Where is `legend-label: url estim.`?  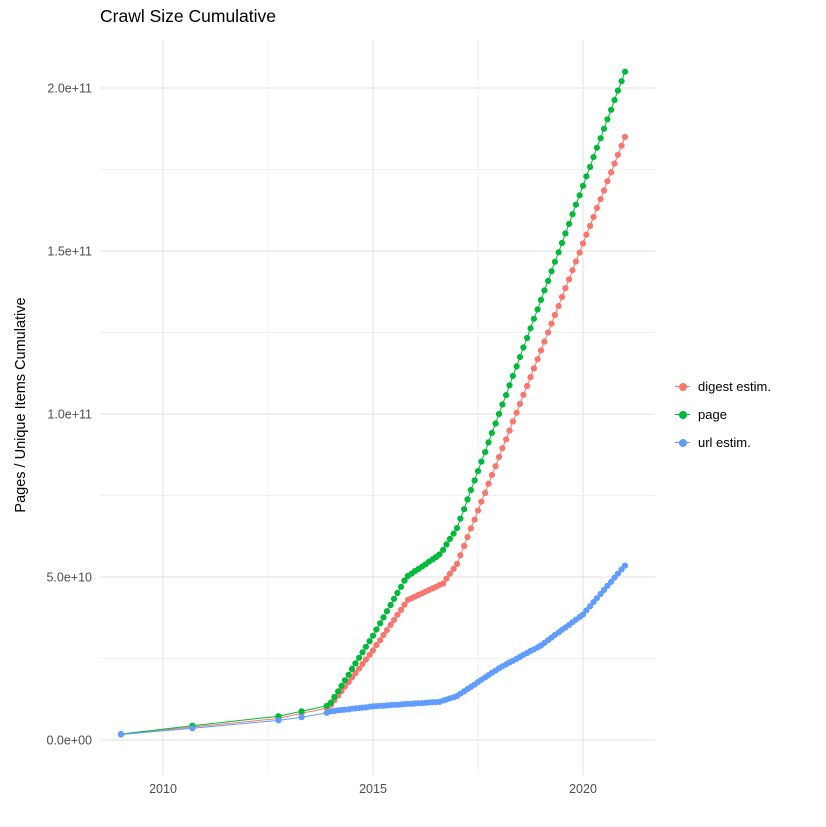 legend-label: url estim. is located at coordinates (724, 442).